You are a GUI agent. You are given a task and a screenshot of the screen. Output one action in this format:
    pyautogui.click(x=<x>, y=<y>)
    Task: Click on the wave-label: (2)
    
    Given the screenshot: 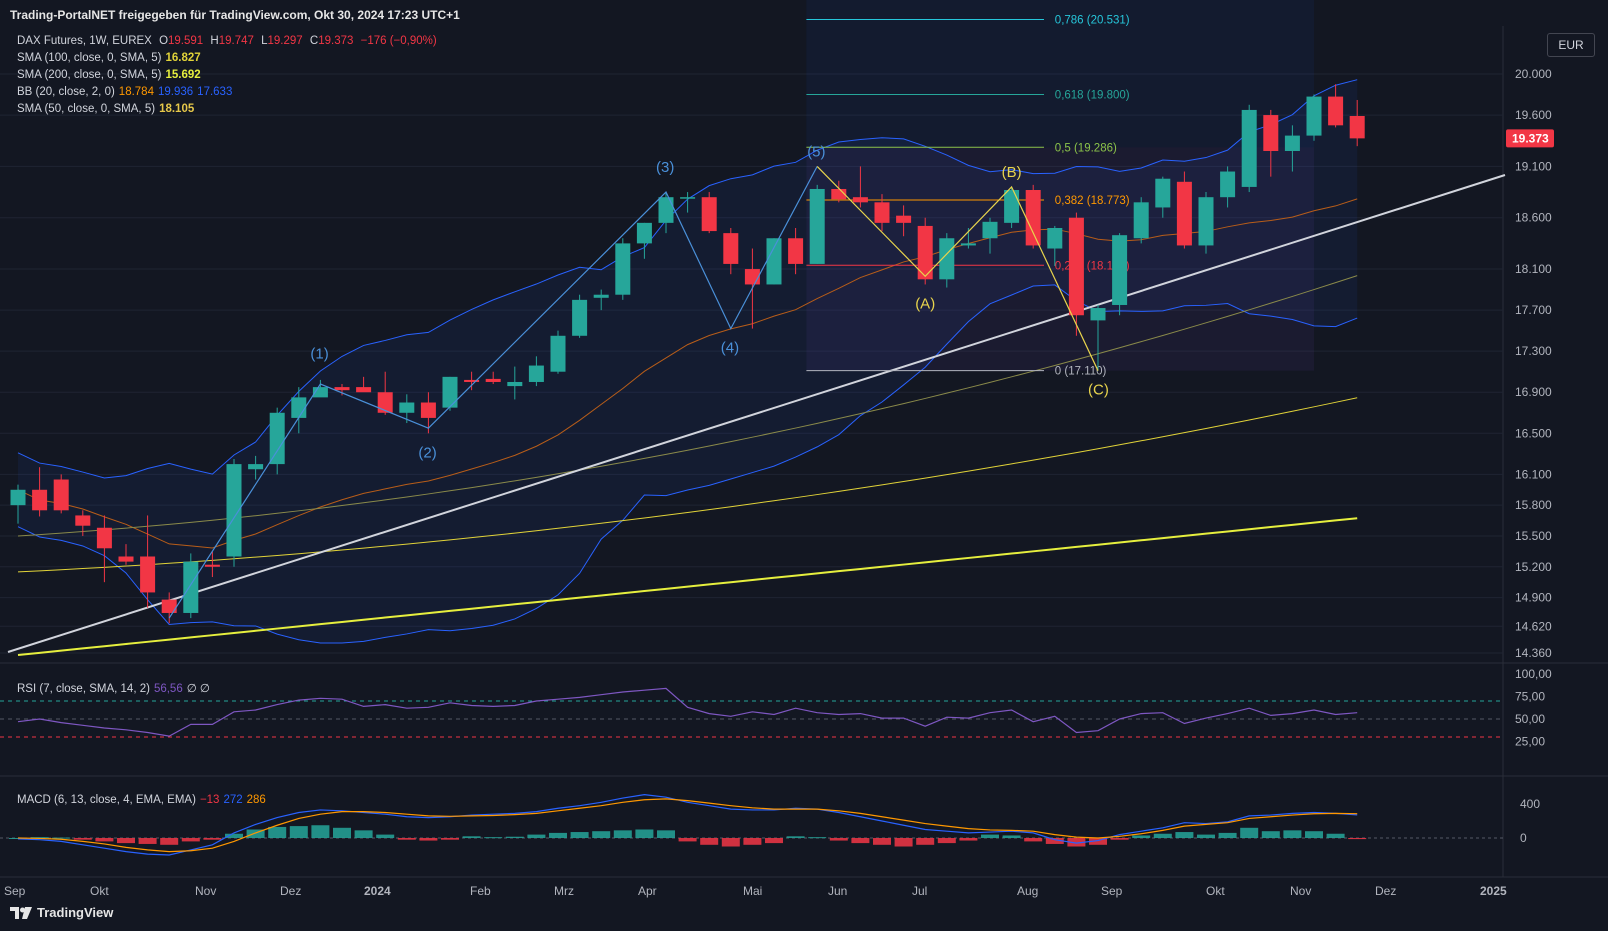 What is the action you would take?
    pyautogui.click(x=427, y=452)
    